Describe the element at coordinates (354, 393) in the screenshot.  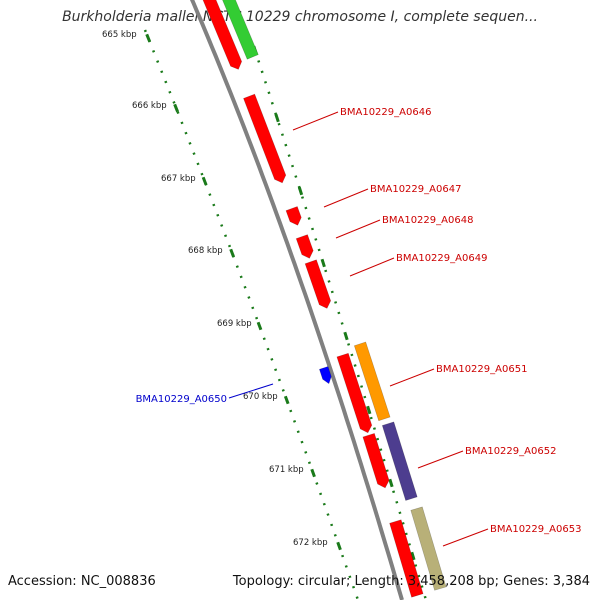
I see `gene-bar-a0651` at that location.